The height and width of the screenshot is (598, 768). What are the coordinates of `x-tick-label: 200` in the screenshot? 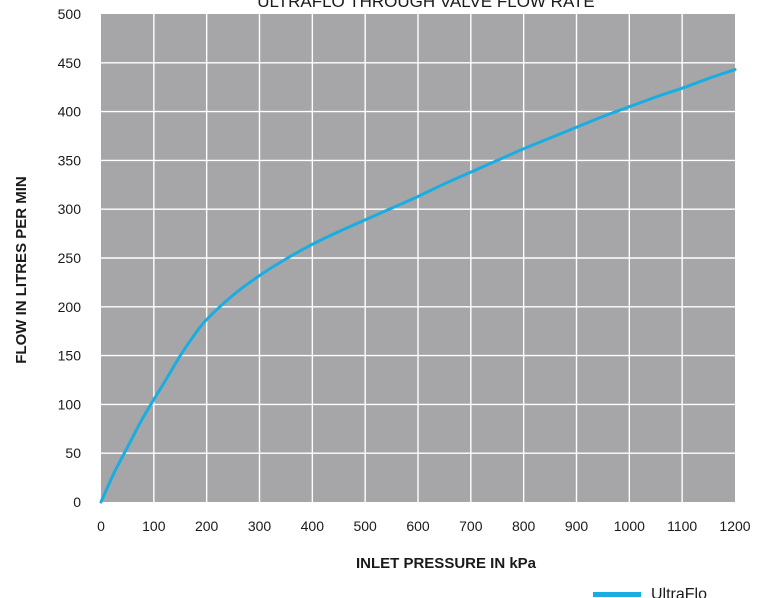 It's located at (207, 526).